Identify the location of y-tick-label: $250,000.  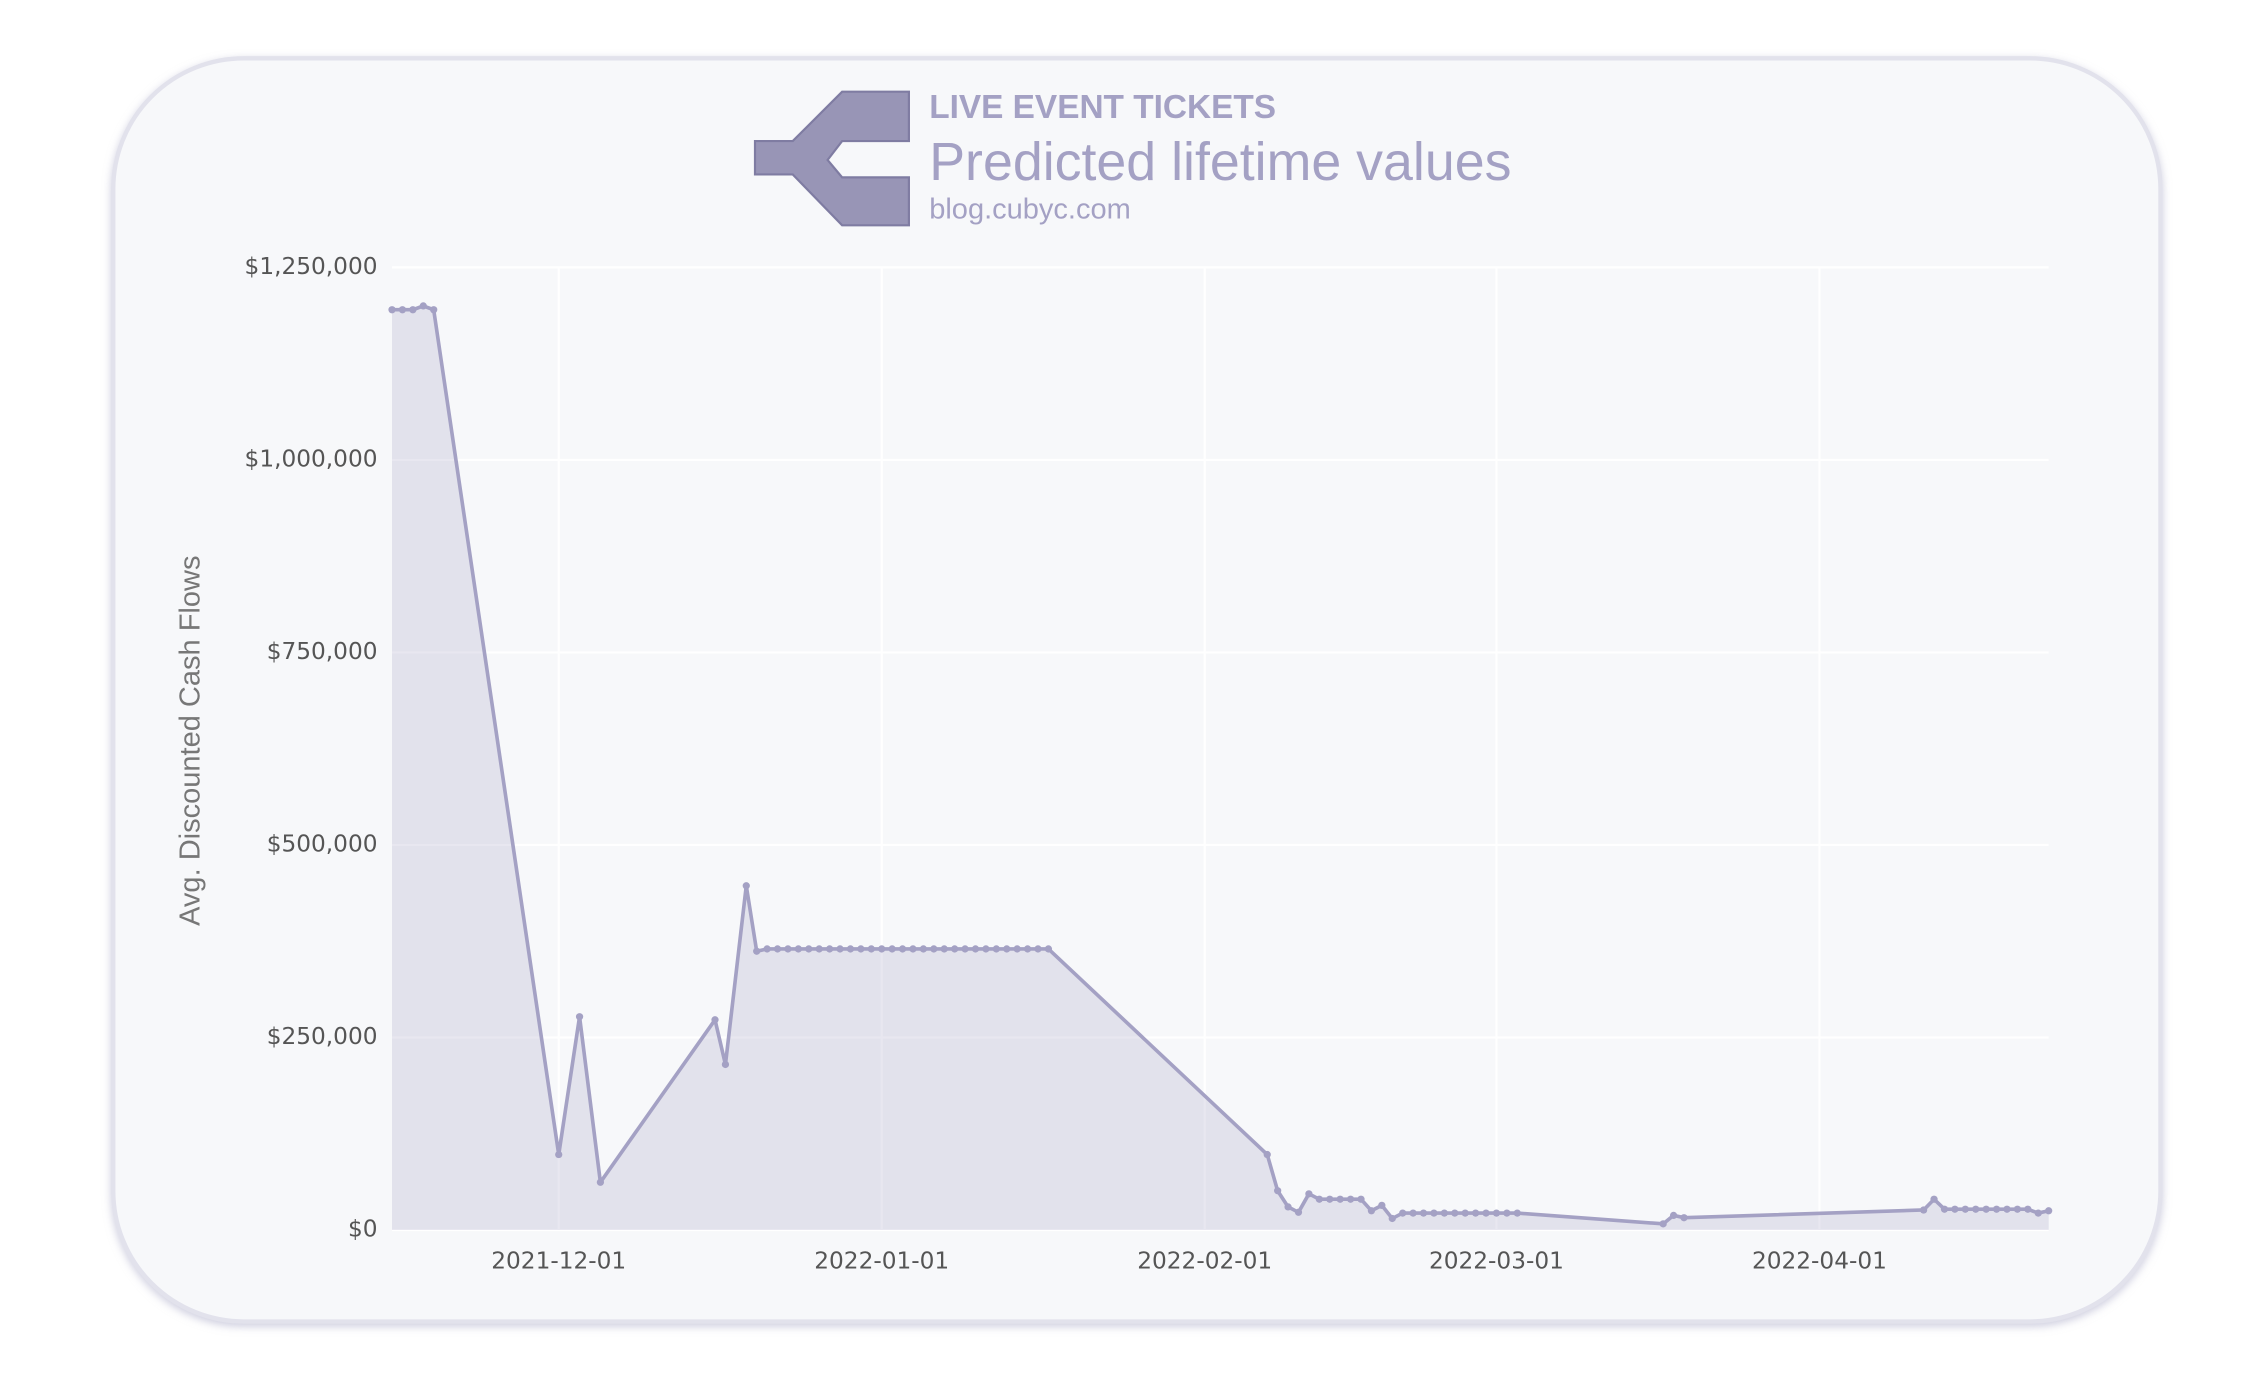
(322, 1036).